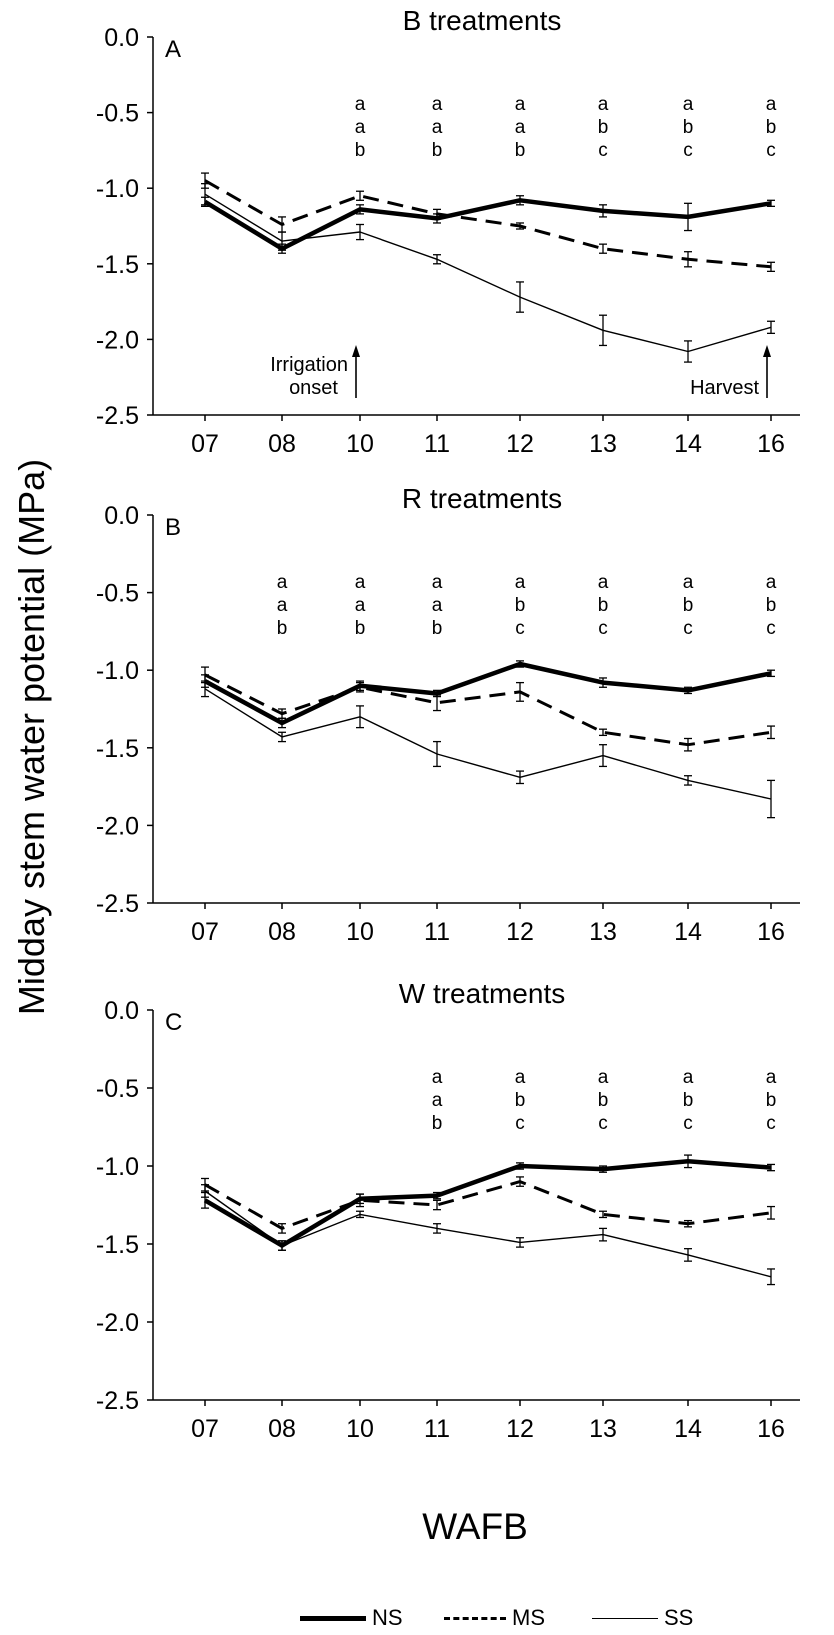 Image resolution: width=834 pixels, height=1635 pixels. I want to click on legend-label-ns: NS, so click(387, 1617).